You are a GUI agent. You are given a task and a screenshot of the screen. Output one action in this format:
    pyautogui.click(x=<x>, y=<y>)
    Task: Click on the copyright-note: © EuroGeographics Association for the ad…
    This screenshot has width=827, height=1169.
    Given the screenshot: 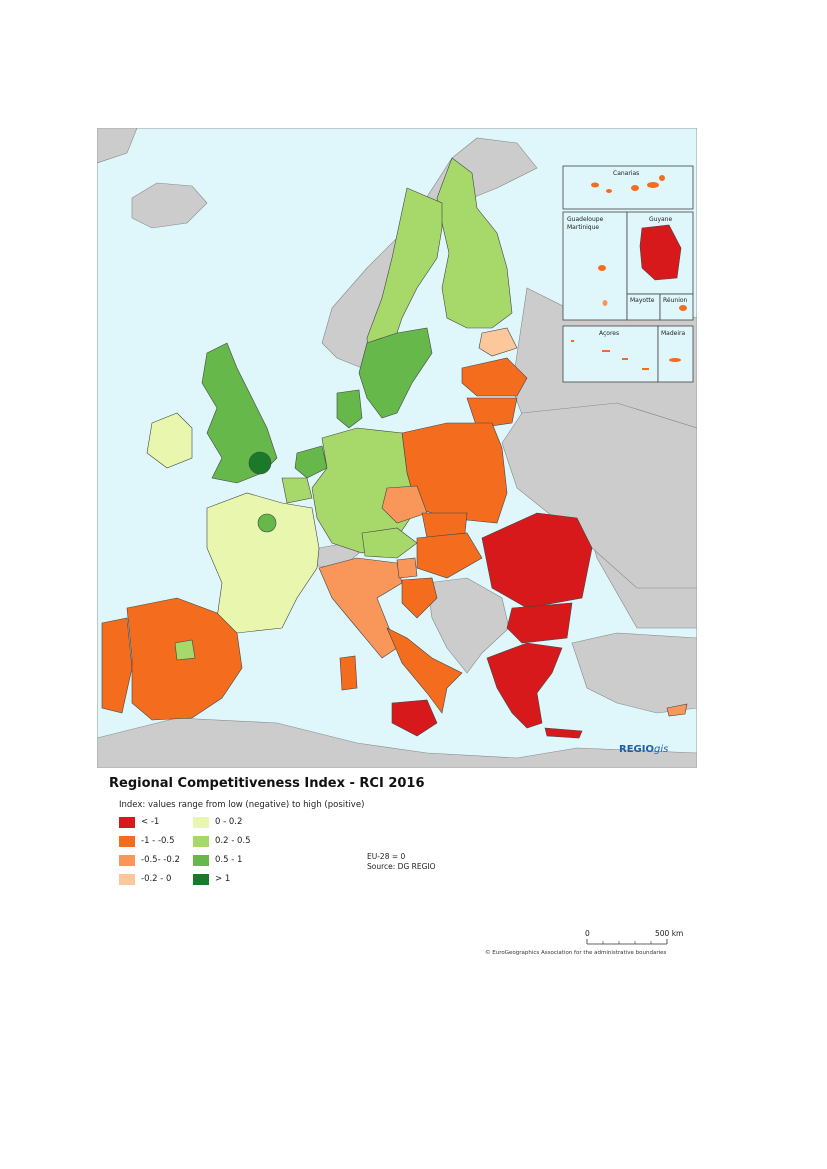 What is the action you would take?
    pyautogui.click(x=576, y=953)
    